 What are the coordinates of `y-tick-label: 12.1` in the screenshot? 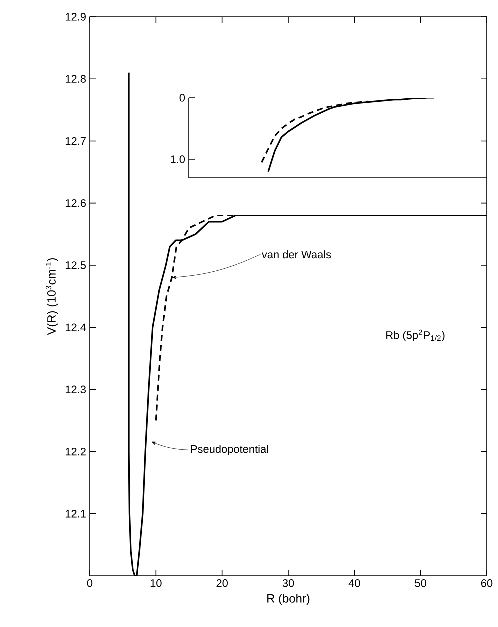 It's located at (76, 514).